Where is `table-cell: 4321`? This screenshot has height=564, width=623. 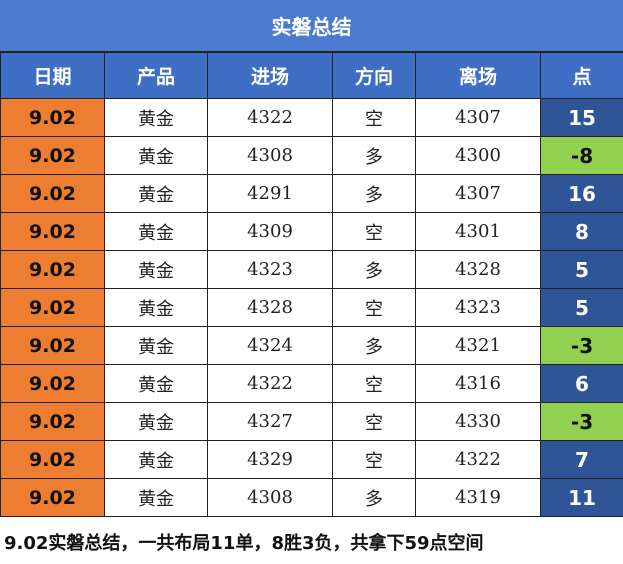
table-cell: 4321 is located at coordinates (478, 345).